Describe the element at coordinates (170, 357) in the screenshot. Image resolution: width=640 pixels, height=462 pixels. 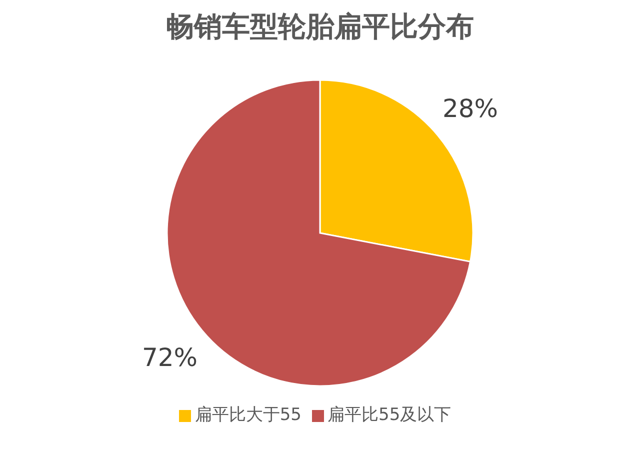
I see `data-label: 72%` at that location.